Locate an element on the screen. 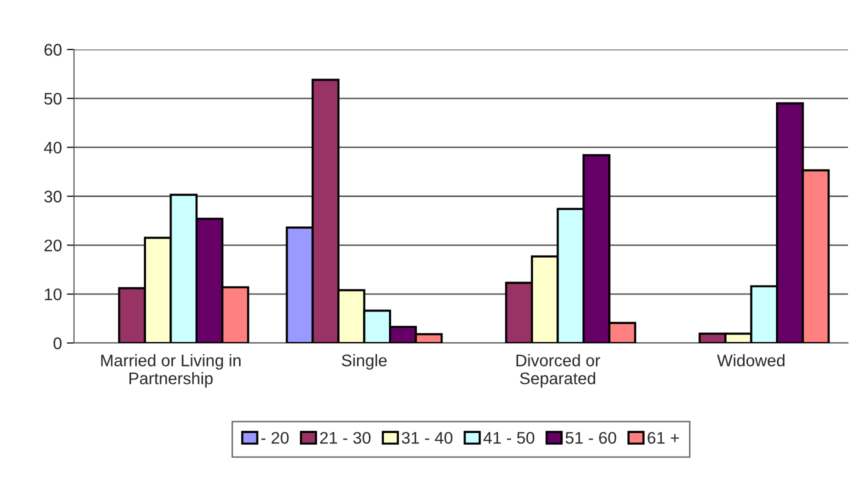  legend-label: 51 - 60 is located at coordinates (591, 438).